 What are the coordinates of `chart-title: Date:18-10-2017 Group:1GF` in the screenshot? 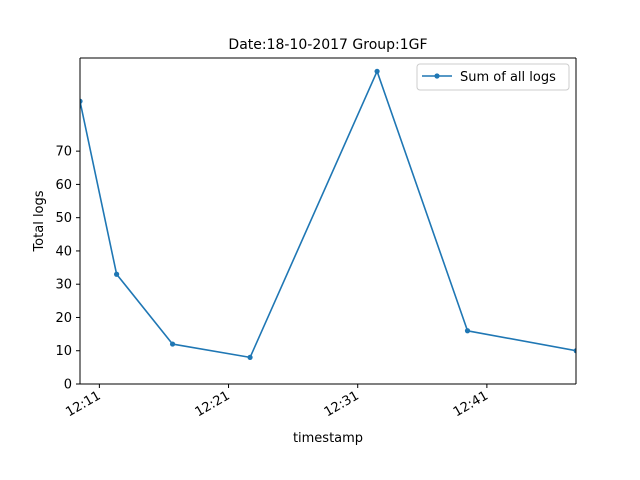 It's located at (327, 45).